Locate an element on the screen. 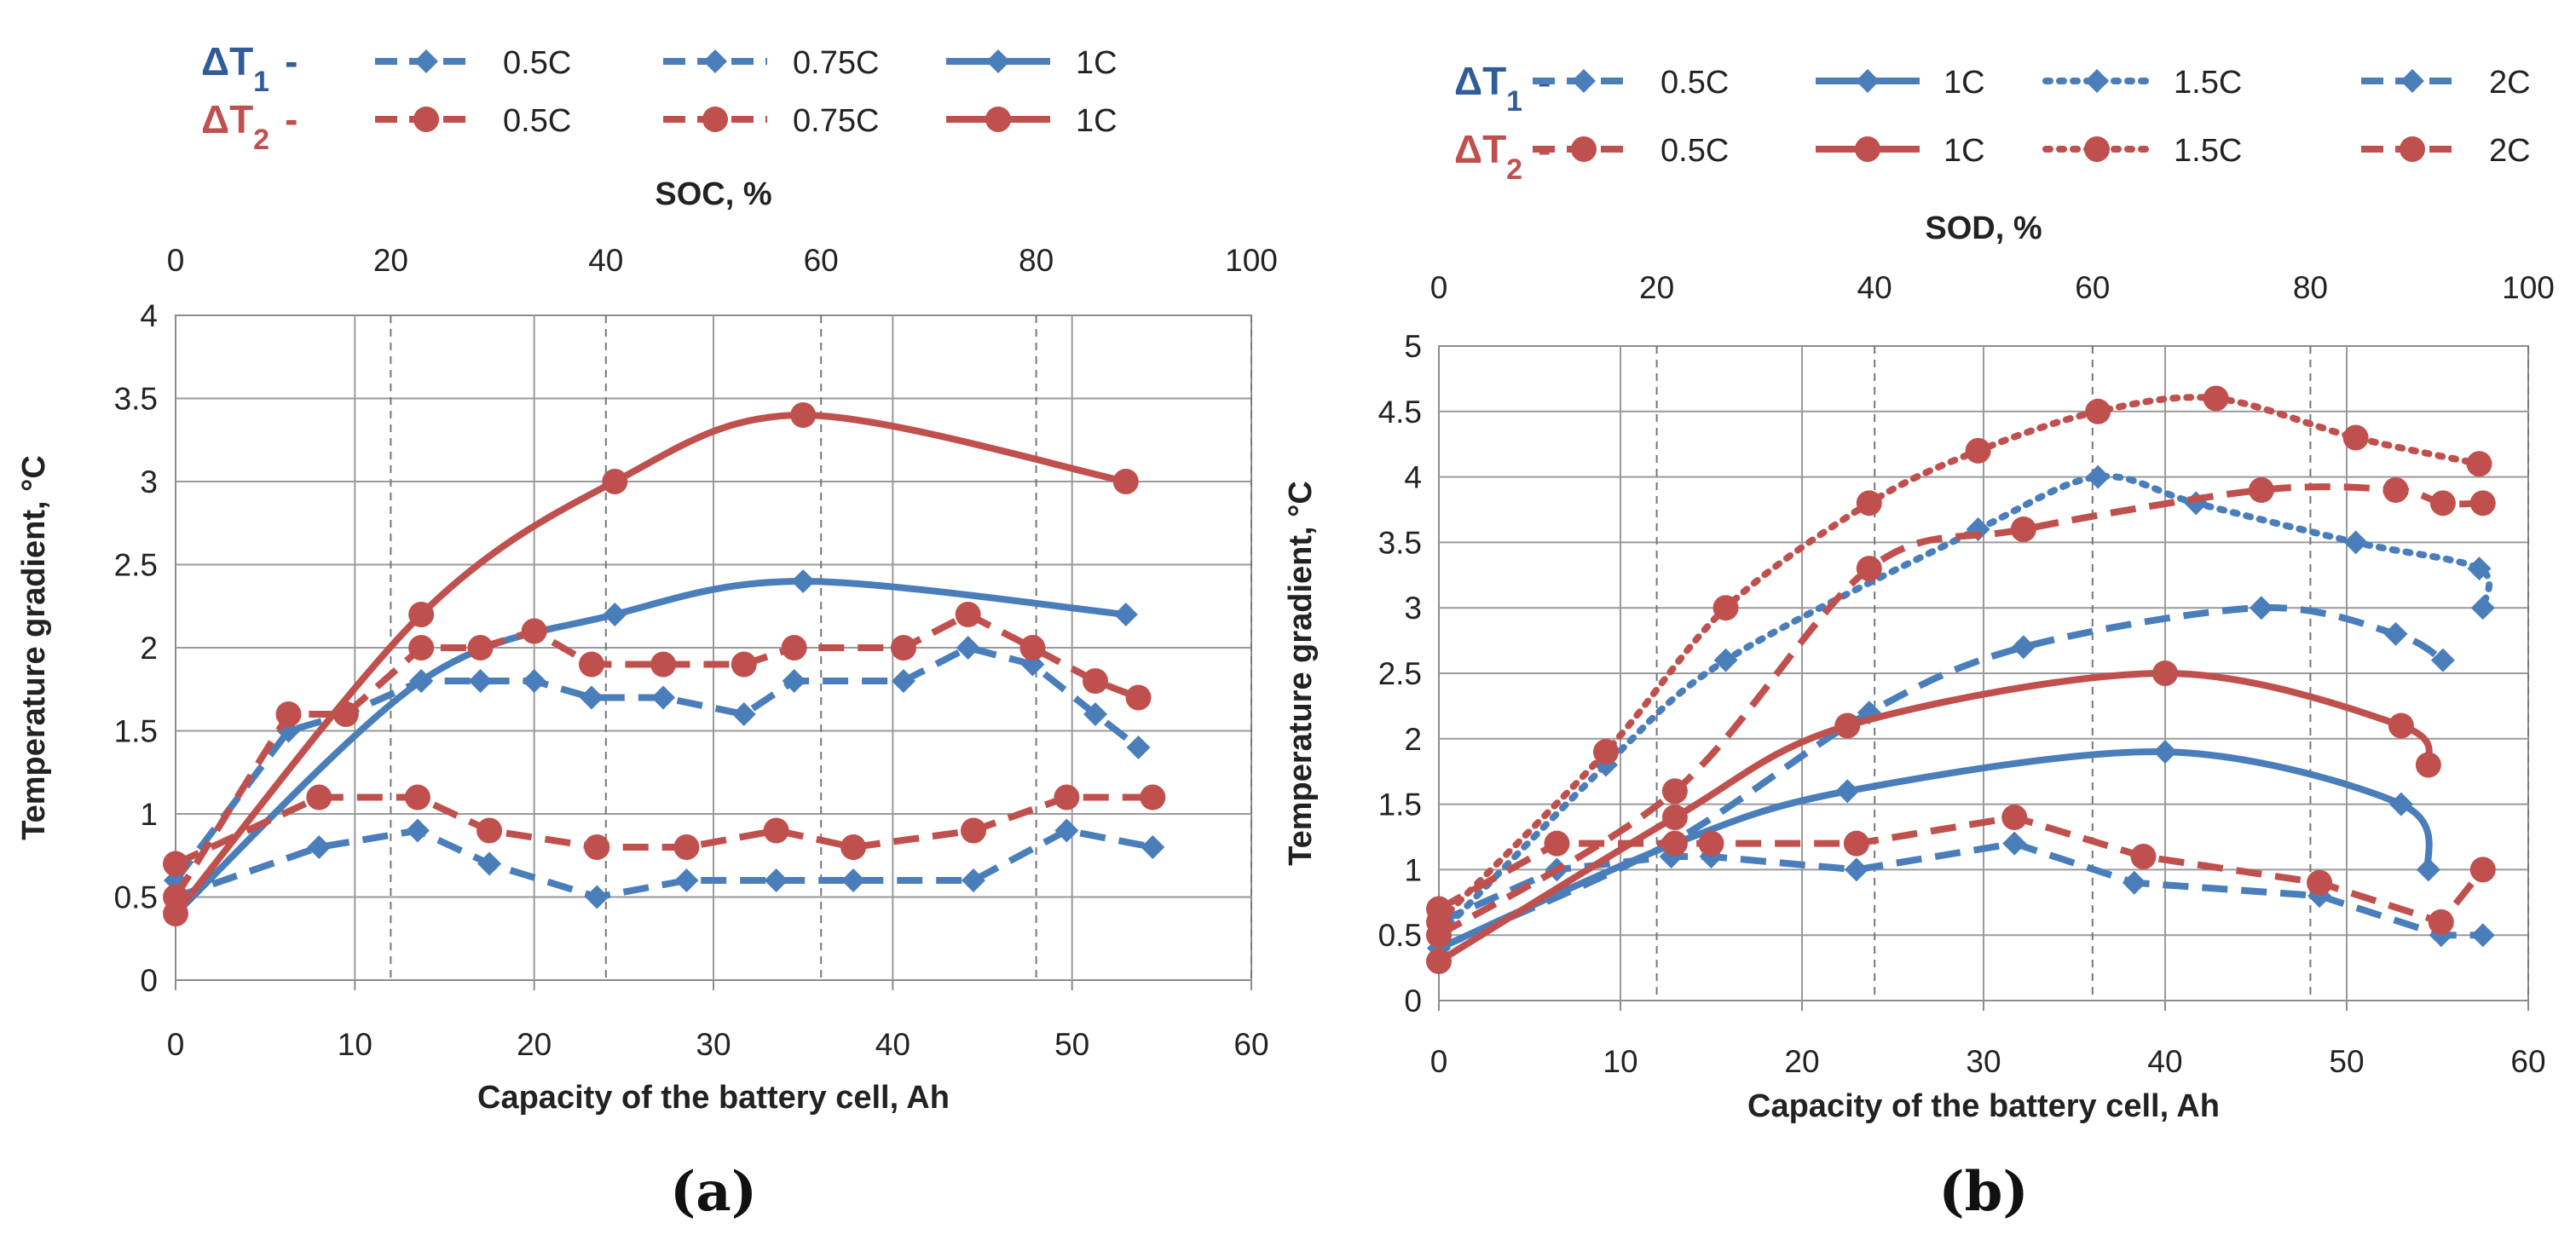 The height and width of the screenshot is (1252, 2576). y-tick-label: 0 is located at coordinates (1413, 1001).